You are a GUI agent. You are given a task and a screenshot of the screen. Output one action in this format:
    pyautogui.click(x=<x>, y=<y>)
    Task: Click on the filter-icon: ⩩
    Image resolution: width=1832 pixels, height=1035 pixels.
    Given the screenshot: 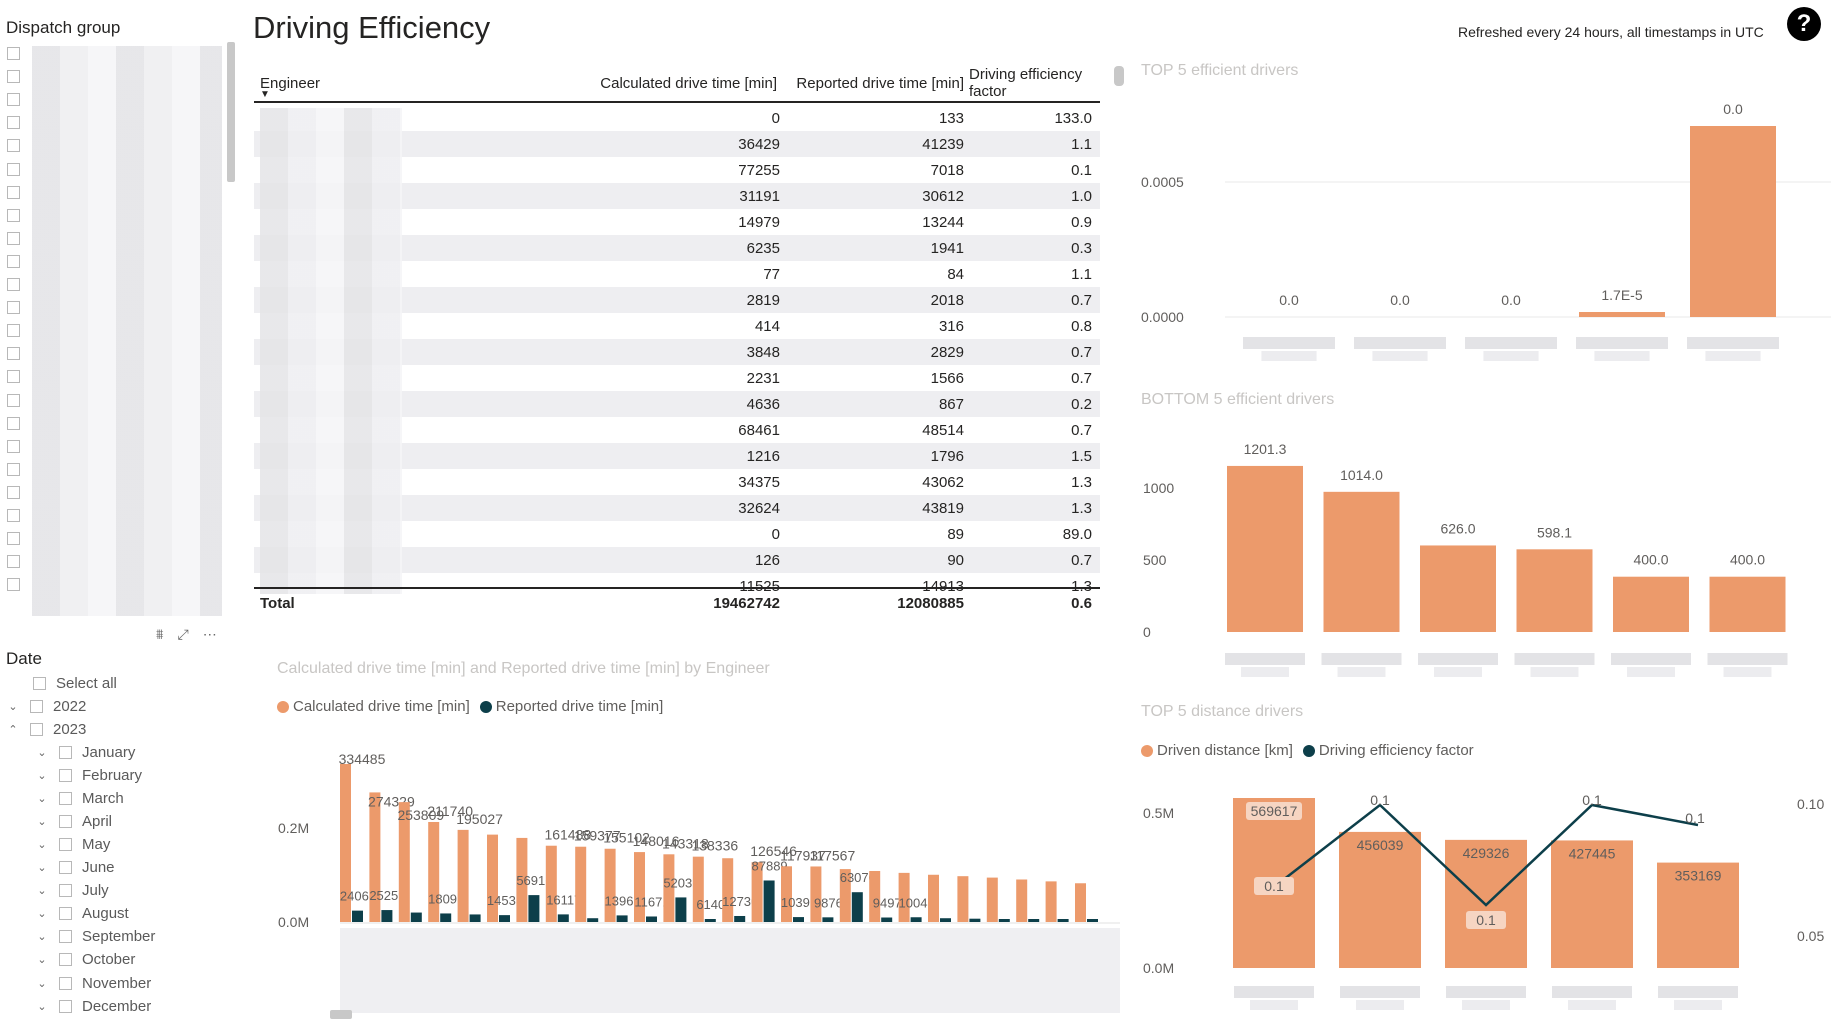 What is the action you would take?
    pyautogui.click(x=160, y=634)
    